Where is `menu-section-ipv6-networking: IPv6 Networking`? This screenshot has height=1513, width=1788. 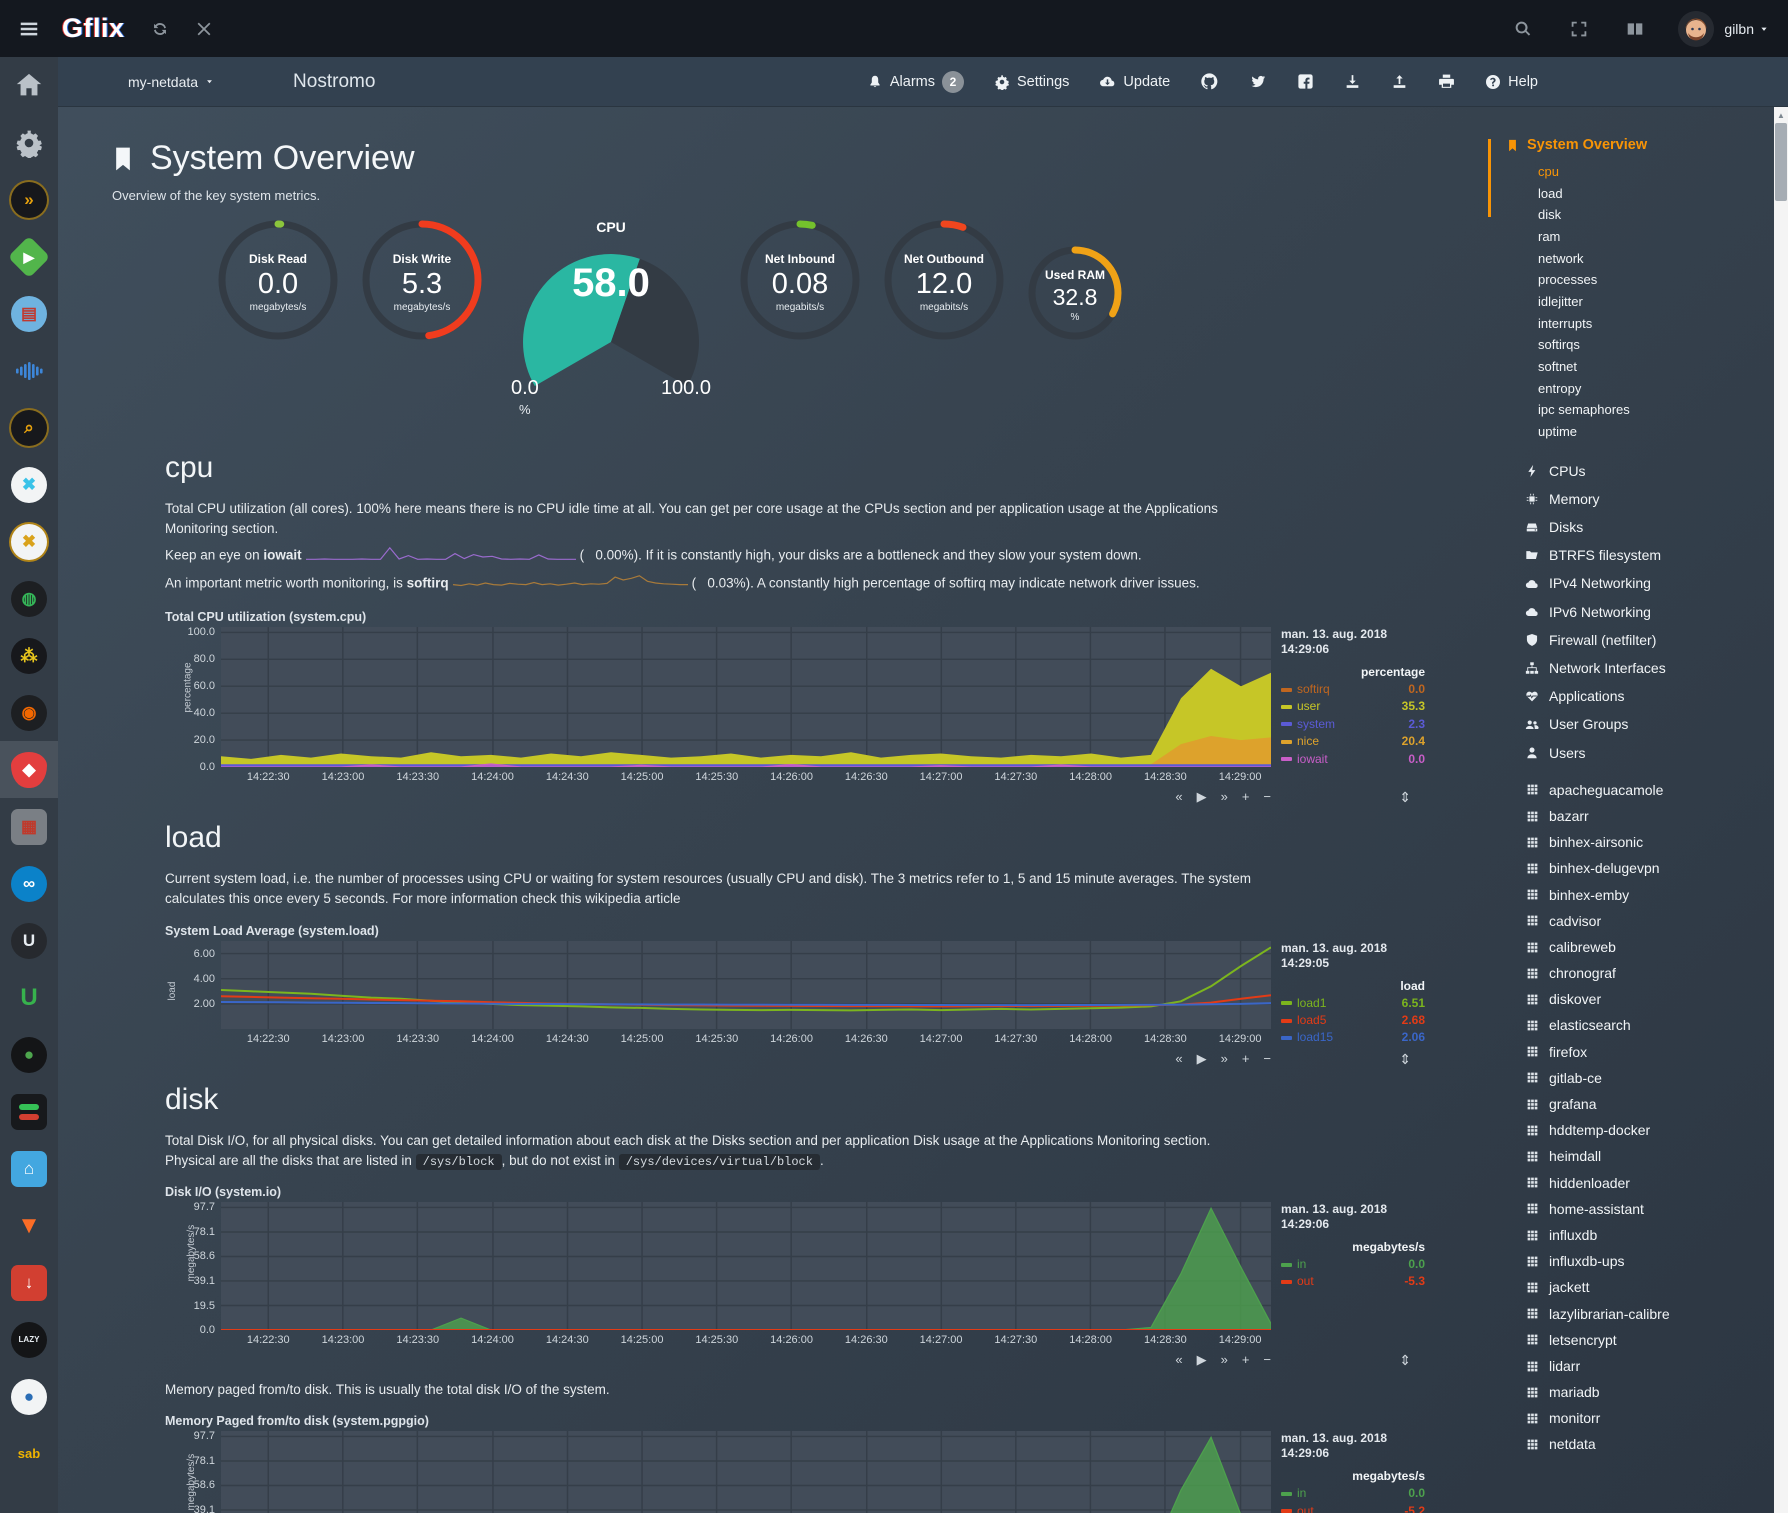 menu-section-ipv6-networking: IPv6 Networking is located at coordinates (1631, 612).